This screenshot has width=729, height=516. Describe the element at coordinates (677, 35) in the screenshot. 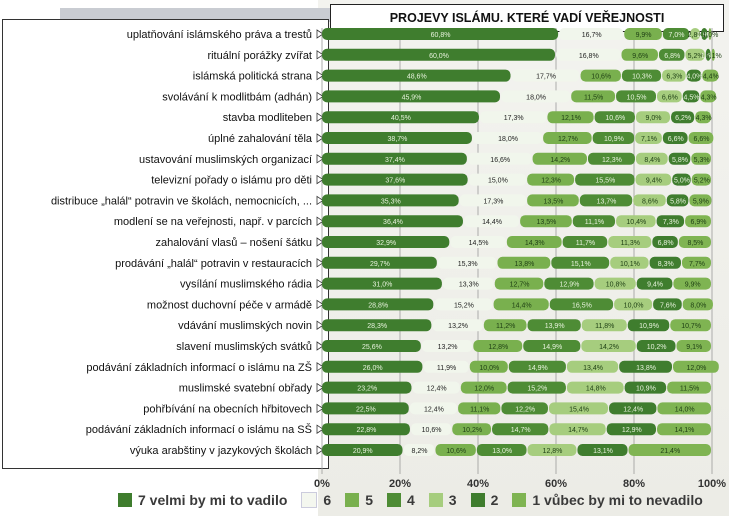

I see `data-label: 7,0%` at that location.